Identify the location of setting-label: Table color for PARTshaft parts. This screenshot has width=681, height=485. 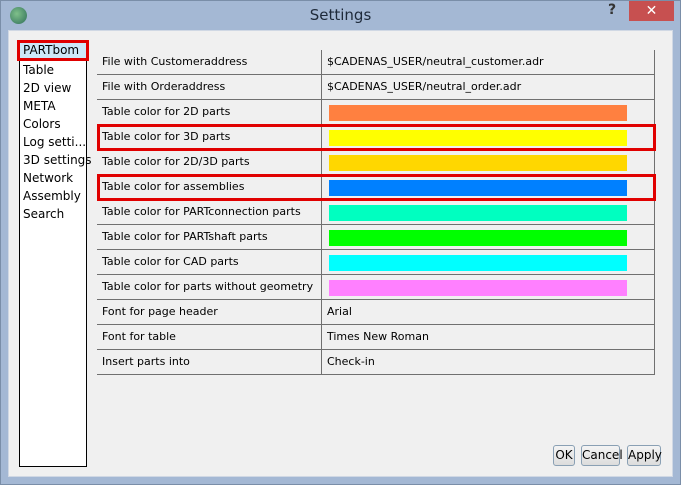
(185, 236).